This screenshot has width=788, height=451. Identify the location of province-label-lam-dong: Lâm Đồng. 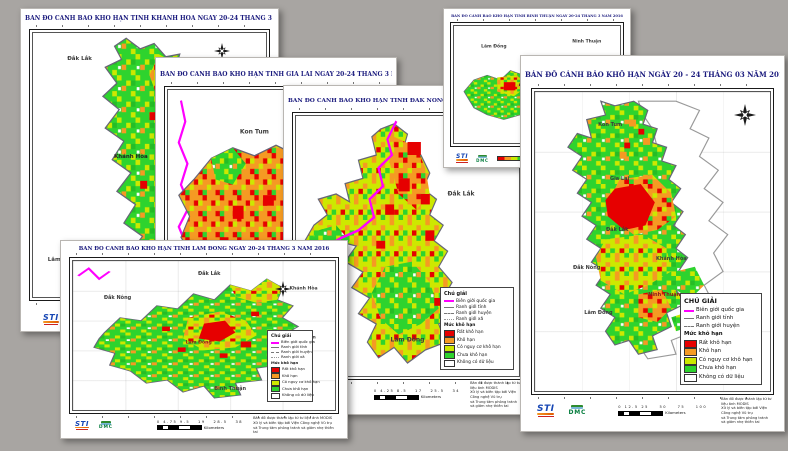
(198, 343).